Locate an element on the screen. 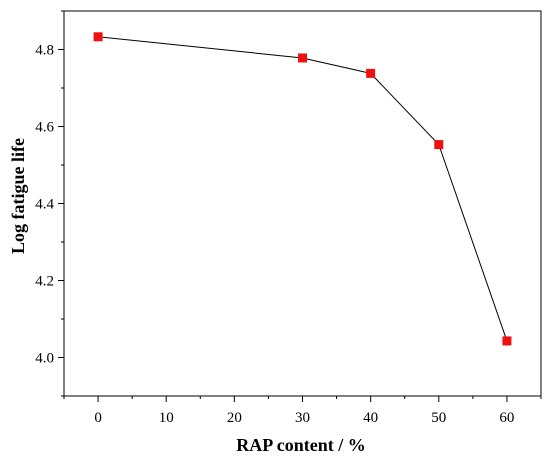 This screenshot has width=550, height=459. y-axis-title: Log fatigue life is located at coordinates (18, 196).